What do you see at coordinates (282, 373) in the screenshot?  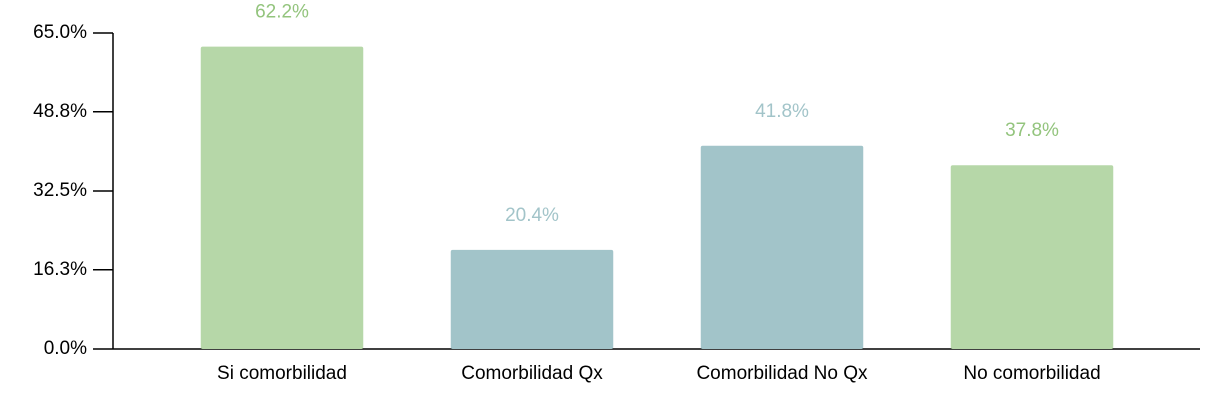 I see `x-tick-label: Si comorbilidad` at bounding box center [282, 373].